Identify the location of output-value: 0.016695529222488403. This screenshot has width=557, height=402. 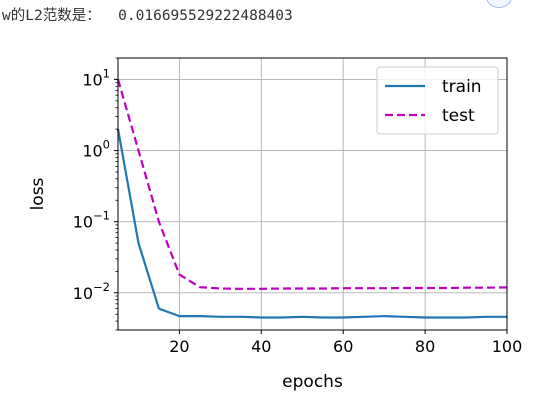
(205, 16).